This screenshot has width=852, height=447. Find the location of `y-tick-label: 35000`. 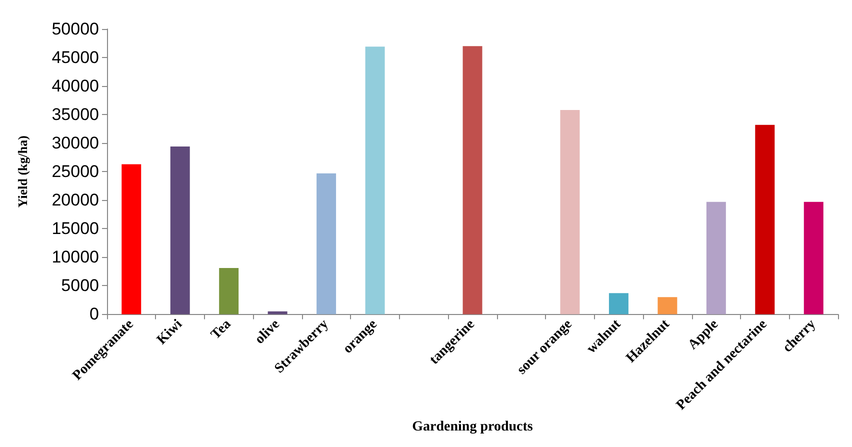

y-tick-label: 35000 is located at coordinates (75, 114).